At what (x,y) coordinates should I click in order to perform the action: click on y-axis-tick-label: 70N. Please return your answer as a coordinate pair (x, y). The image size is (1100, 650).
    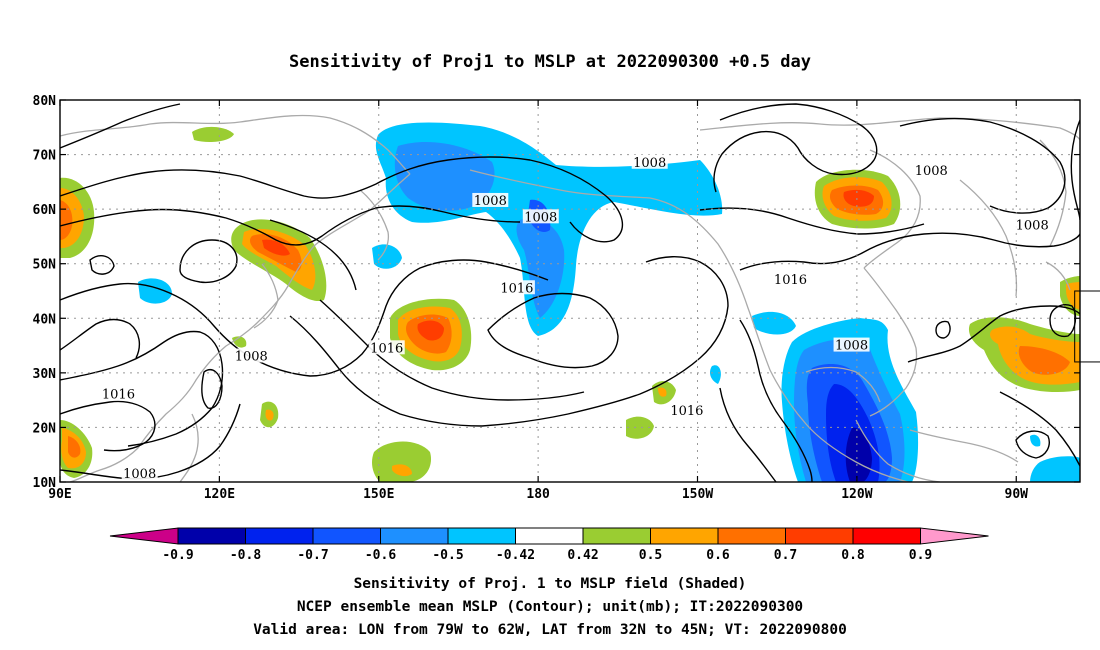
    Looking at the image, I should click on (45, 156).